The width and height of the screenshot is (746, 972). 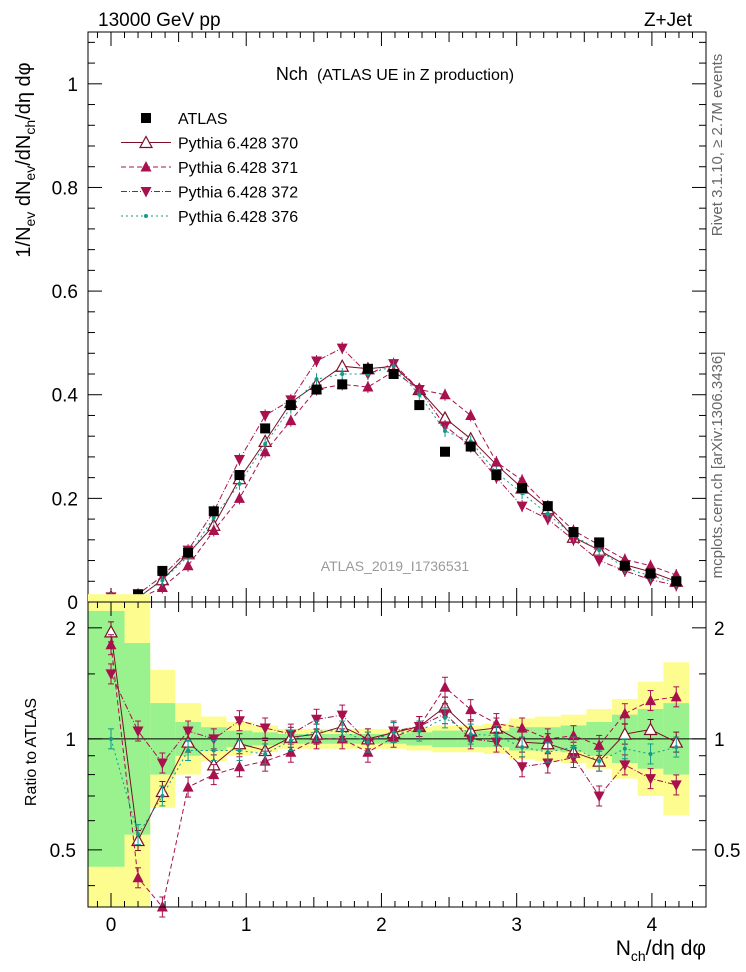 I want to click on header-right: Z+Jet, so click(x=668, y=20).